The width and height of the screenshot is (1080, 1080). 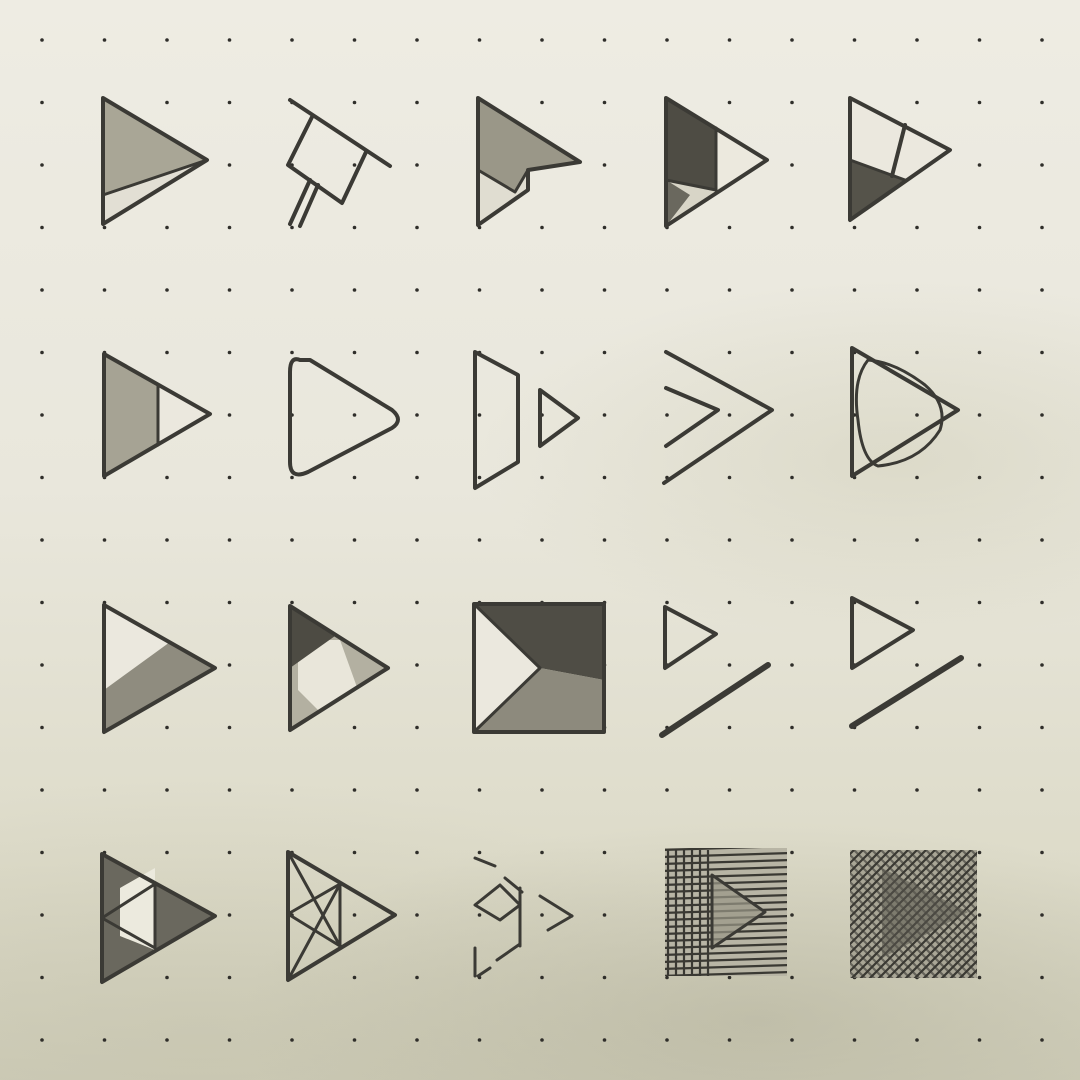 What do you see at coordinates (157, 415) in the screenshot?
I see `play-triangle-shaded-left-icon` at bounding box center [157, 415].